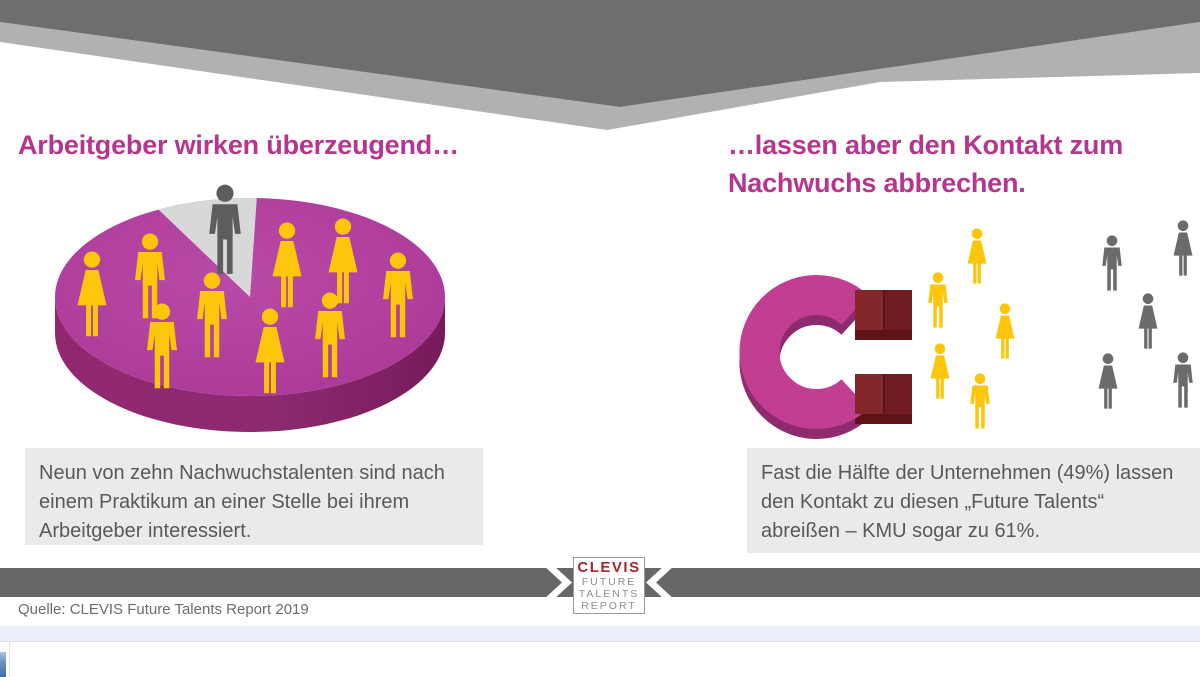  Describe the element at coordinates (557, 582) in the screenshot. I see `chevron-right-icon` at that location.